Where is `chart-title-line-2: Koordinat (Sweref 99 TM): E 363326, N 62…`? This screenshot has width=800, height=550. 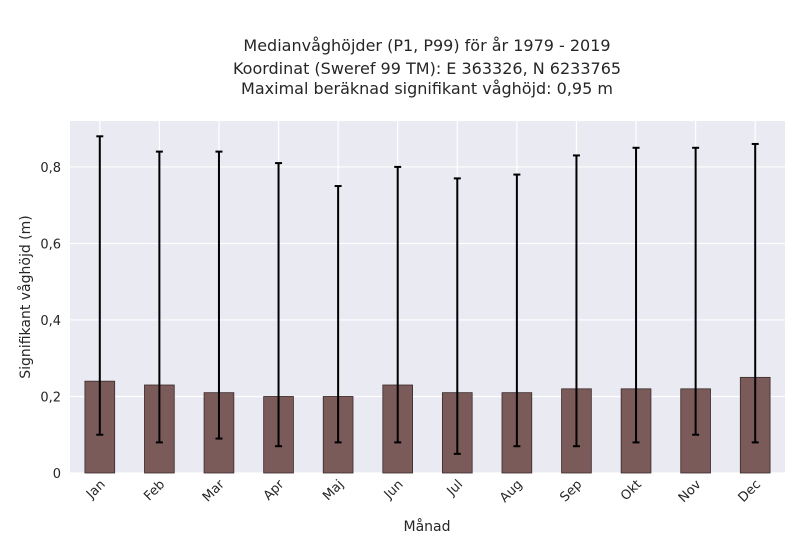 chart-title-line-2: Koordinat (Sweref 99 TM): E 363326, N 62… is located at coordinates (427, 68).